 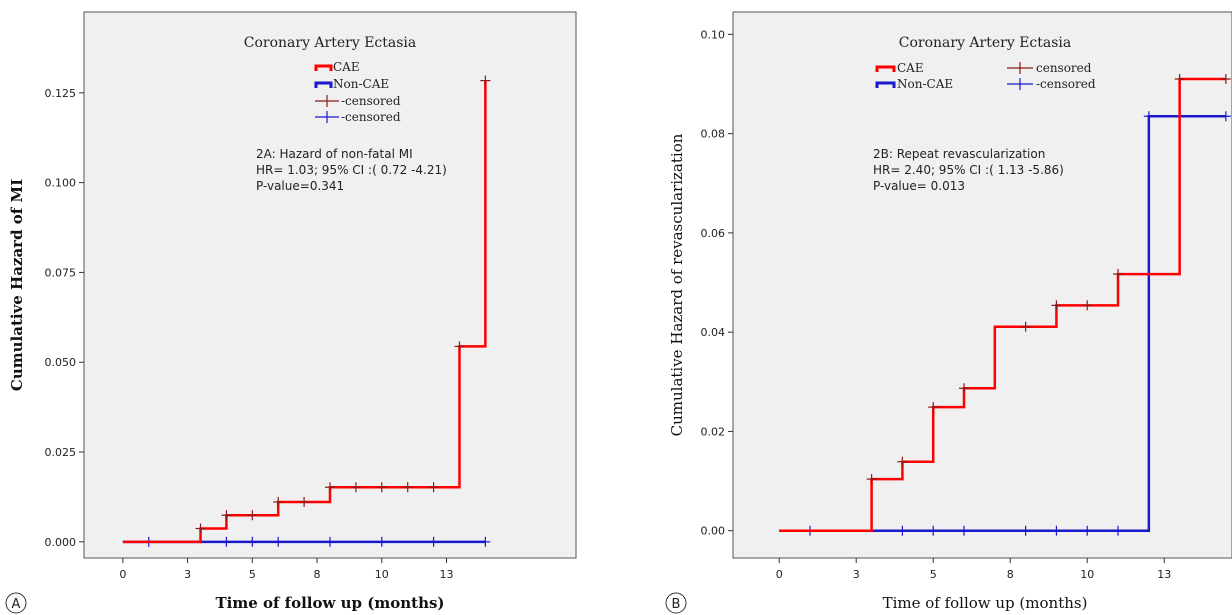 I want to click on x-tick-label-a: 0, so click(x=122, y=574).